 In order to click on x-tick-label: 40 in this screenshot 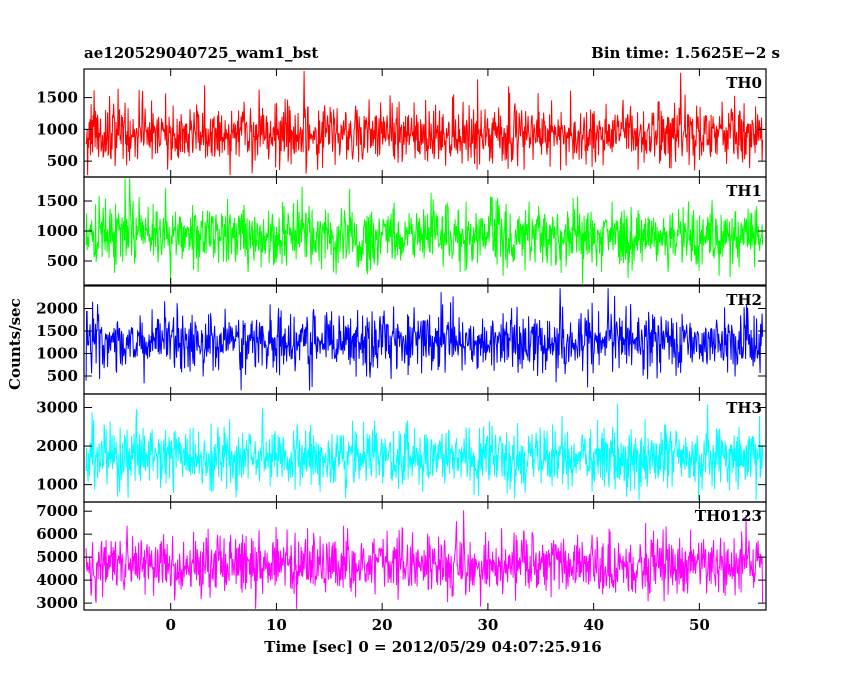, I will do `click(593, 625)`.